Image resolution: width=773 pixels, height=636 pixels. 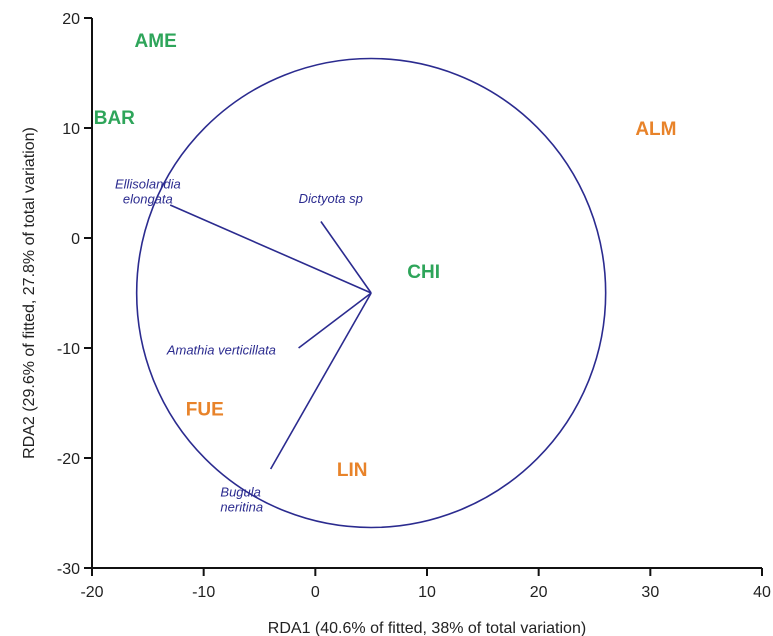 I want to click on y-ticks: -30 -20 -10 0 10 20, so click(x=74, y=294).